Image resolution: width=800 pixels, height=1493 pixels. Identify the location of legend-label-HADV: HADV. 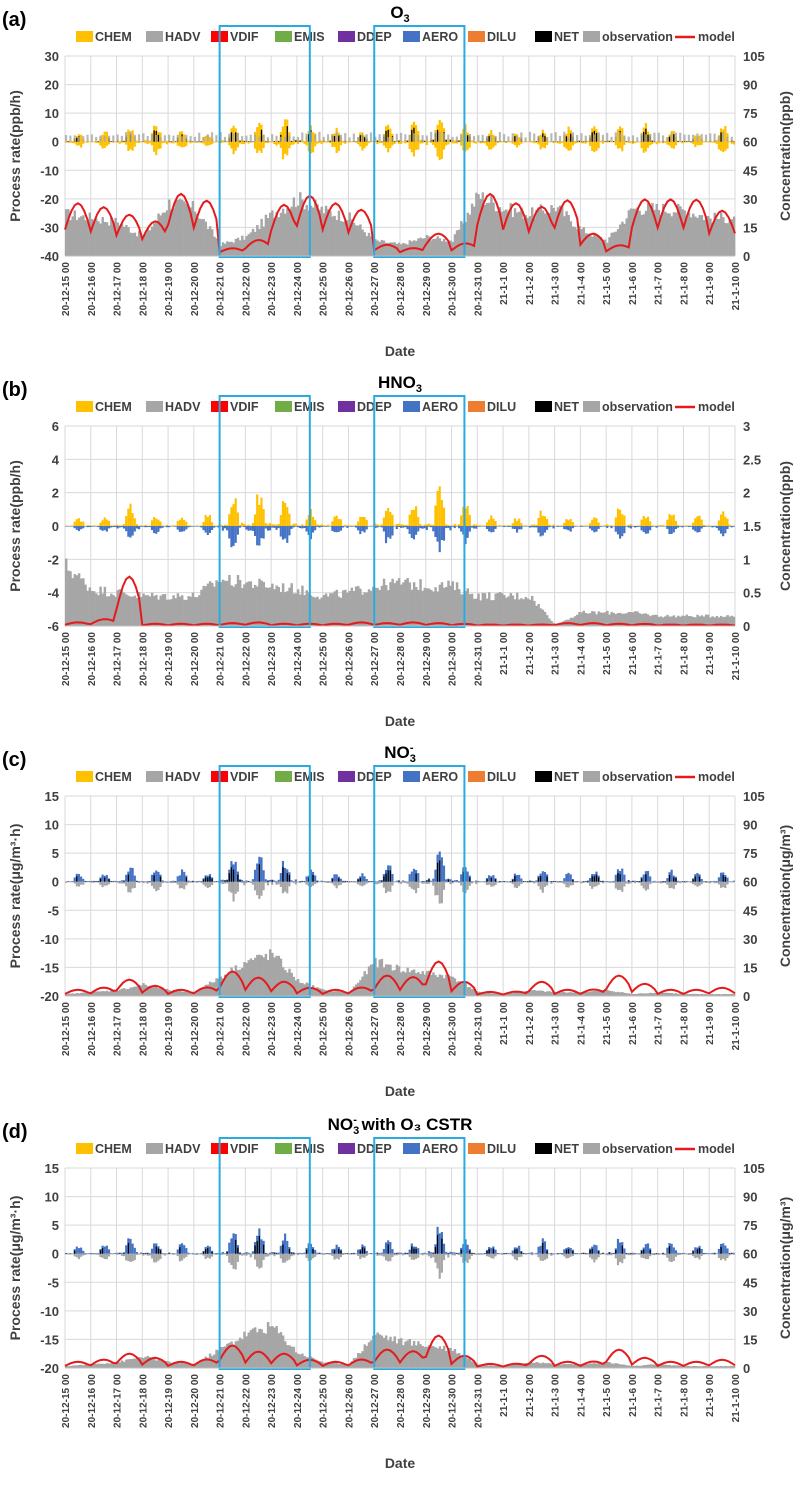
(183, 407).